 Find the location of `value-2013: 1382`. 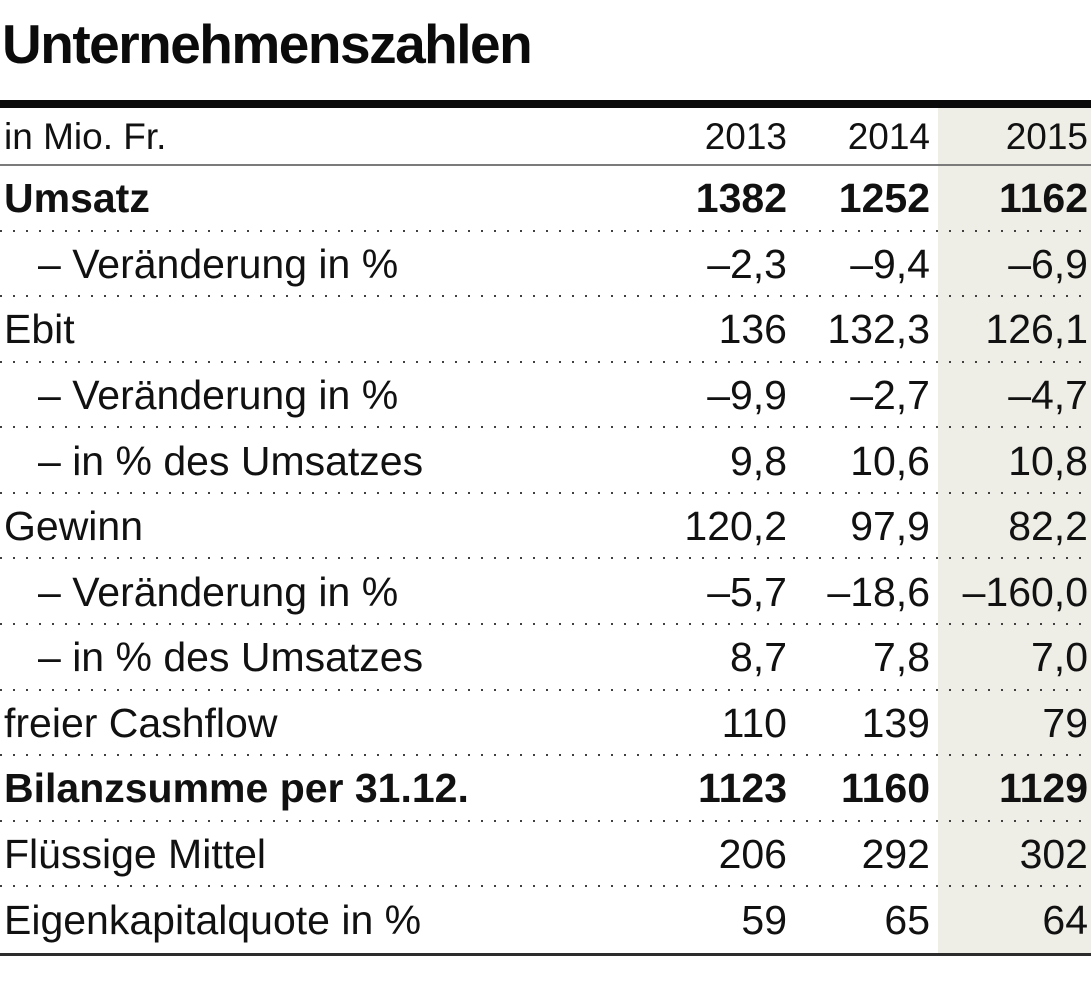

value-2013: 1382 is located at coordinates (741, 198).